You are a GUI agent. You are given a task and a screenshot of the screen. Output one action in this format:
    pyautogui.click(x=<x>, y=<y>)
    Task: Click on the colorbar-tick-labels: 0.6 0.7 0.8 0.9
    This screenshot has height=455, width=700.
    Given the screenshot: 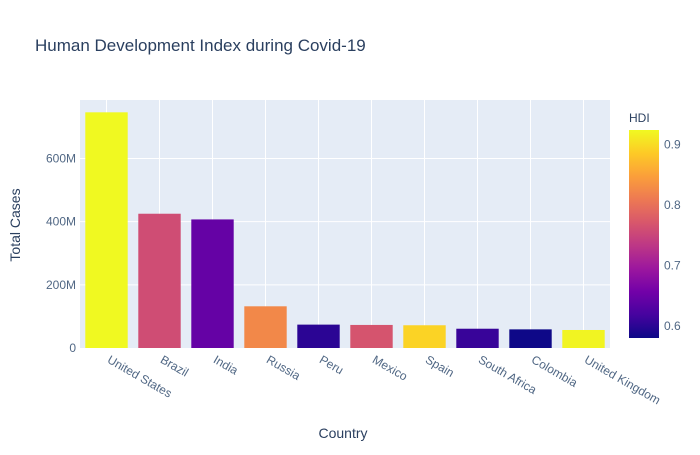 What is the action you would take?
    pyautogui.click(x=672, y=235)
    